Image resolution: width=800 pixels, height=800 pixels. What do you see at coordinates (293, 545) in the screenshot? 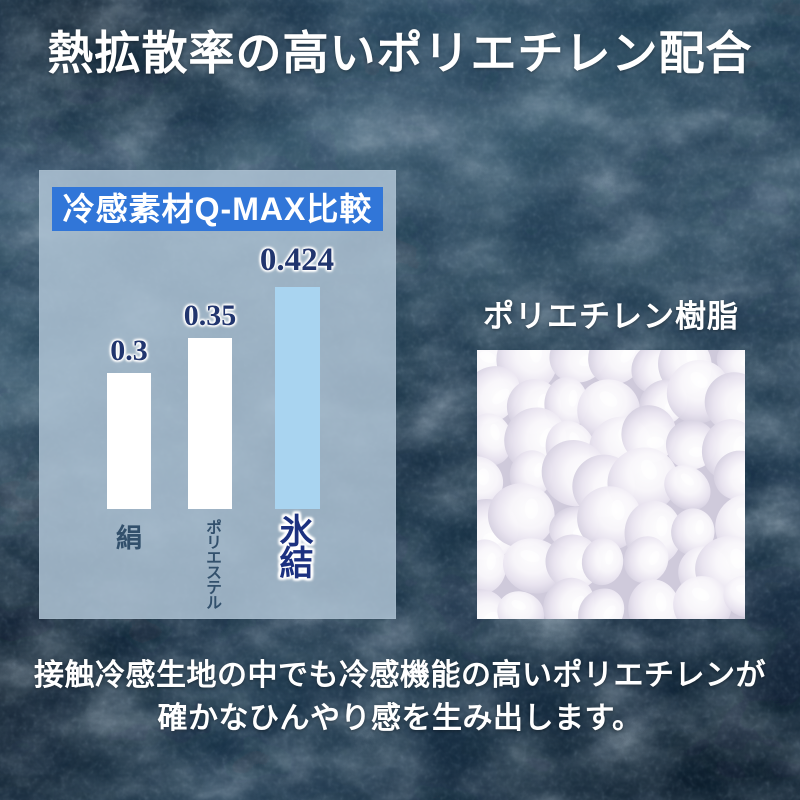
I see `bar-category-label-hyoketsu: 氷結` at bounding box center [293, 545].